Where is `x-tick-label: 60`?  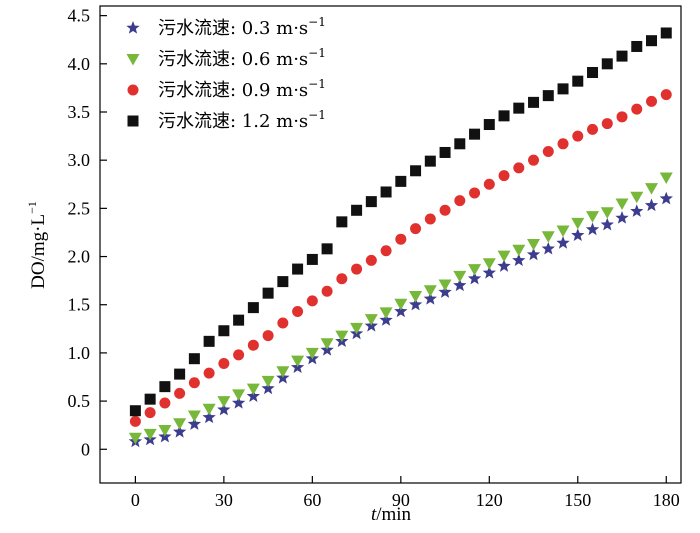
x-tick-label: 60 is located at coordinates (312, 500).